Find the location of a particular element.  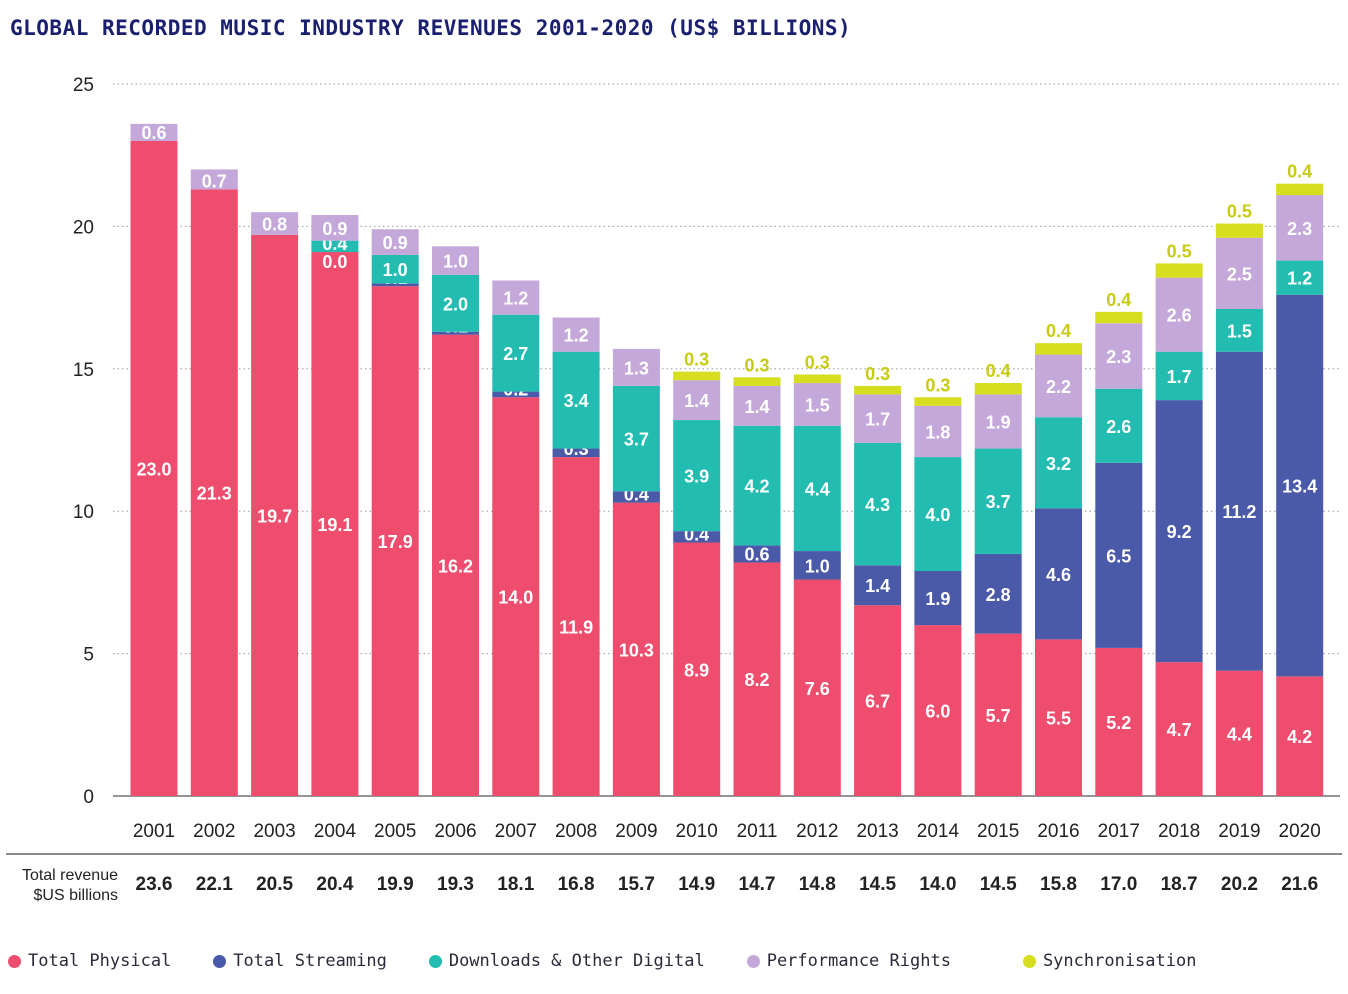

total-revenue-value: 14.5 is located at coordinates (877, 884).